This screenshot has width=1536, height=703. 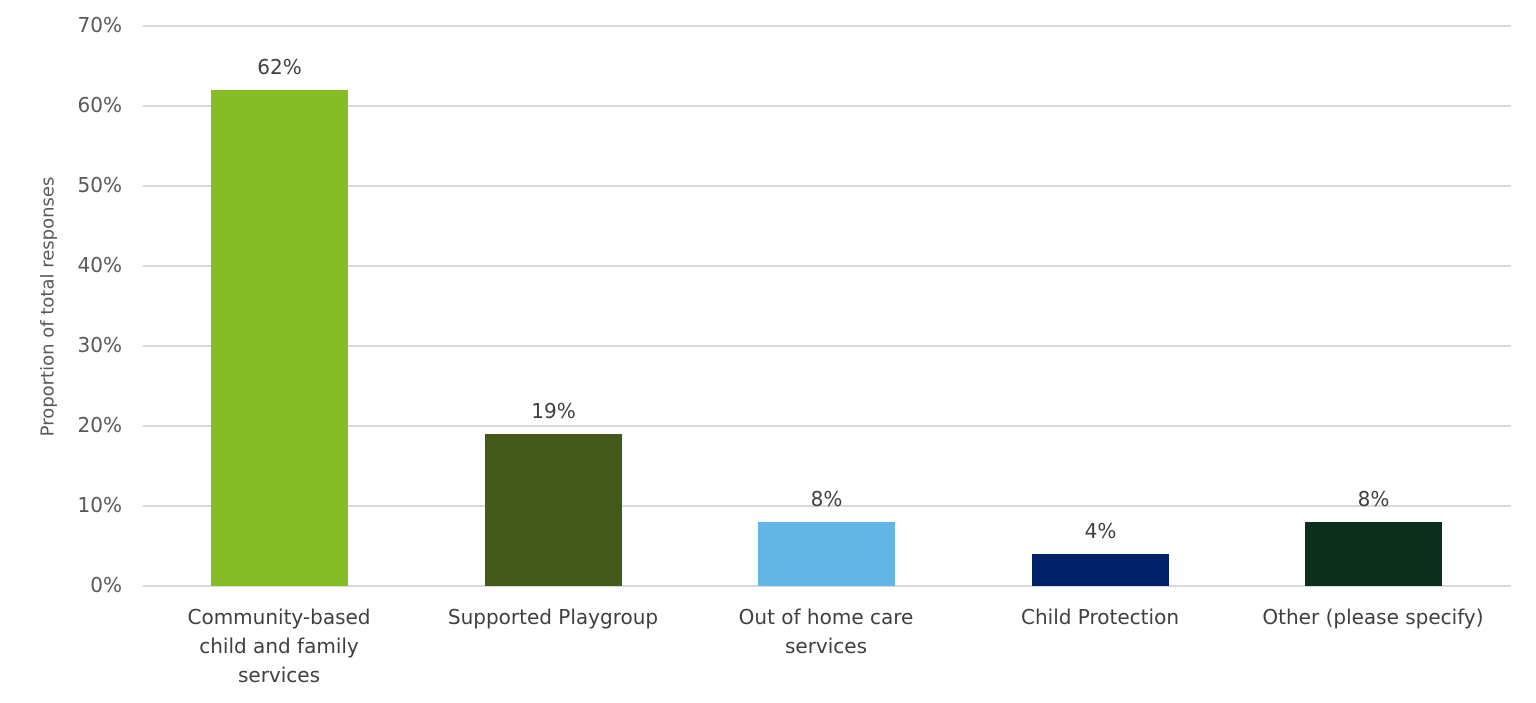 What do you see at coordinates (279, 646) in the screenshot?
I see `x-tick-label: Community-based child and family services` at bounding box center [279, 646].